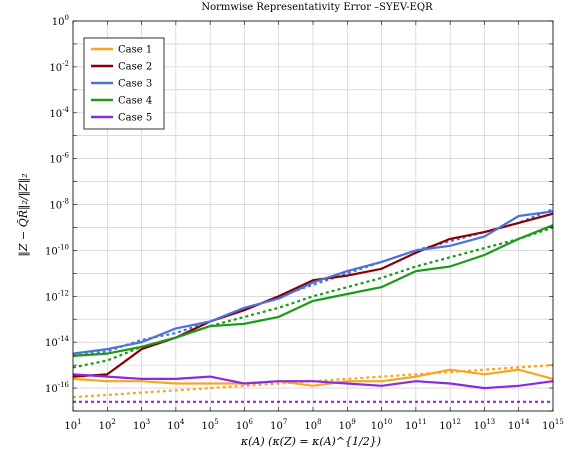 This screenshot has height=458, width=570. I want to click on x-tick-label: 10⁶, so click(245, 425).